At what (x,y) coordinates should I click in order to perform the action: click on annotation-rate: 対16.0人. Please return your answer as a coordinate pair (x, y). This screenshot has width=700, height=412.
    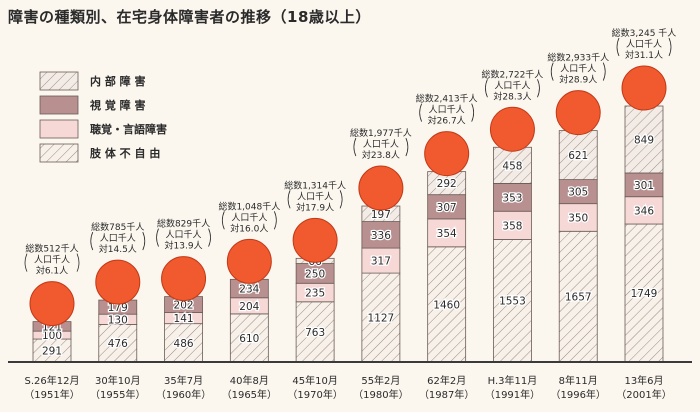
    Looking at the image, I should click on (249, 228).